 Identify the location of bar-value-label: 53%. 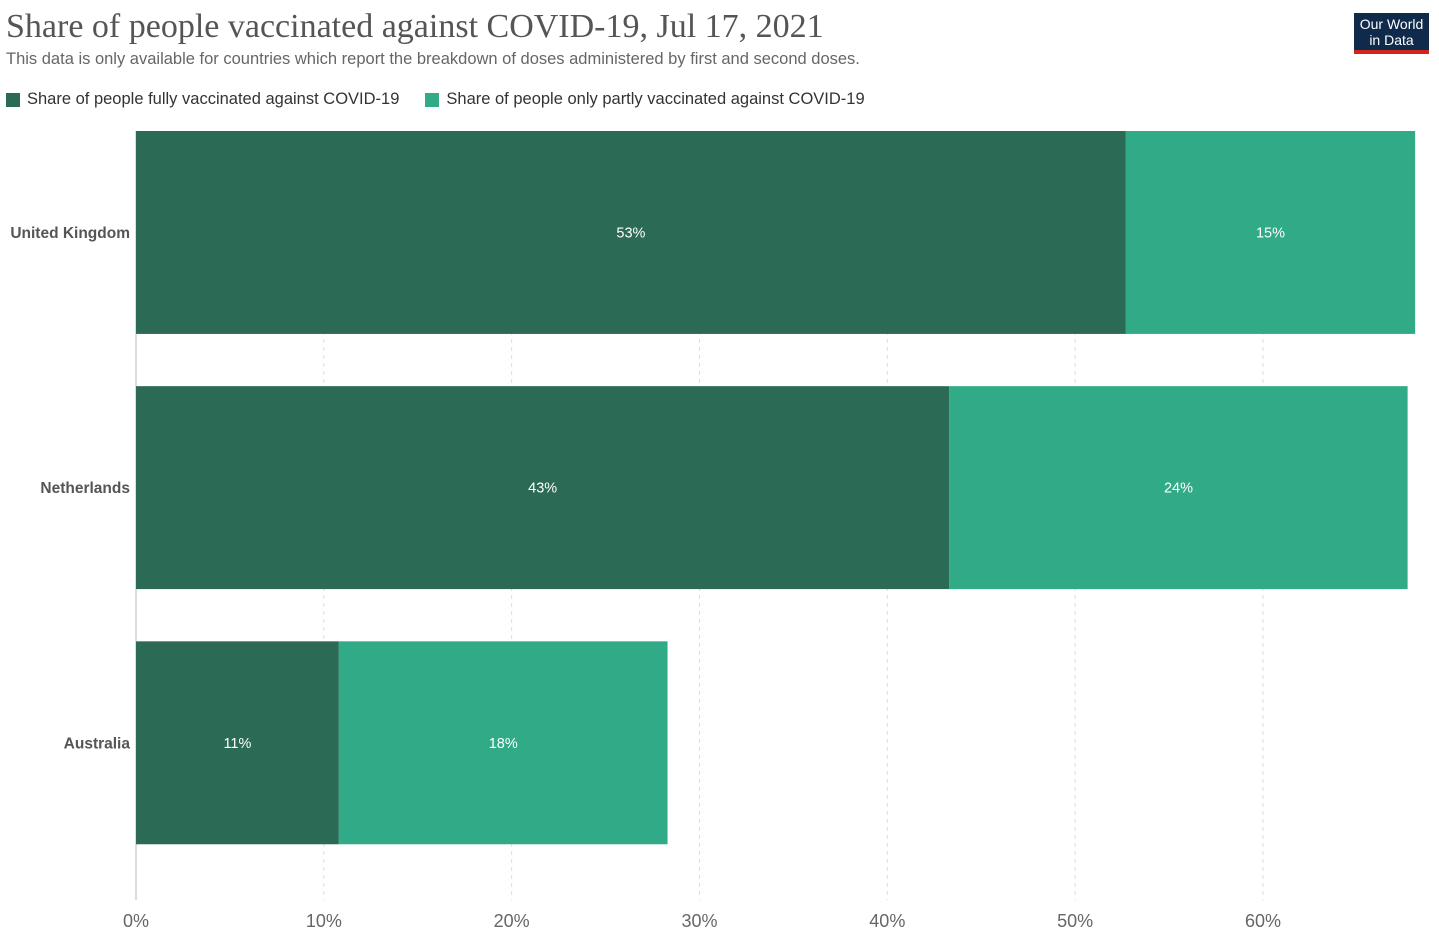
(630, 233).